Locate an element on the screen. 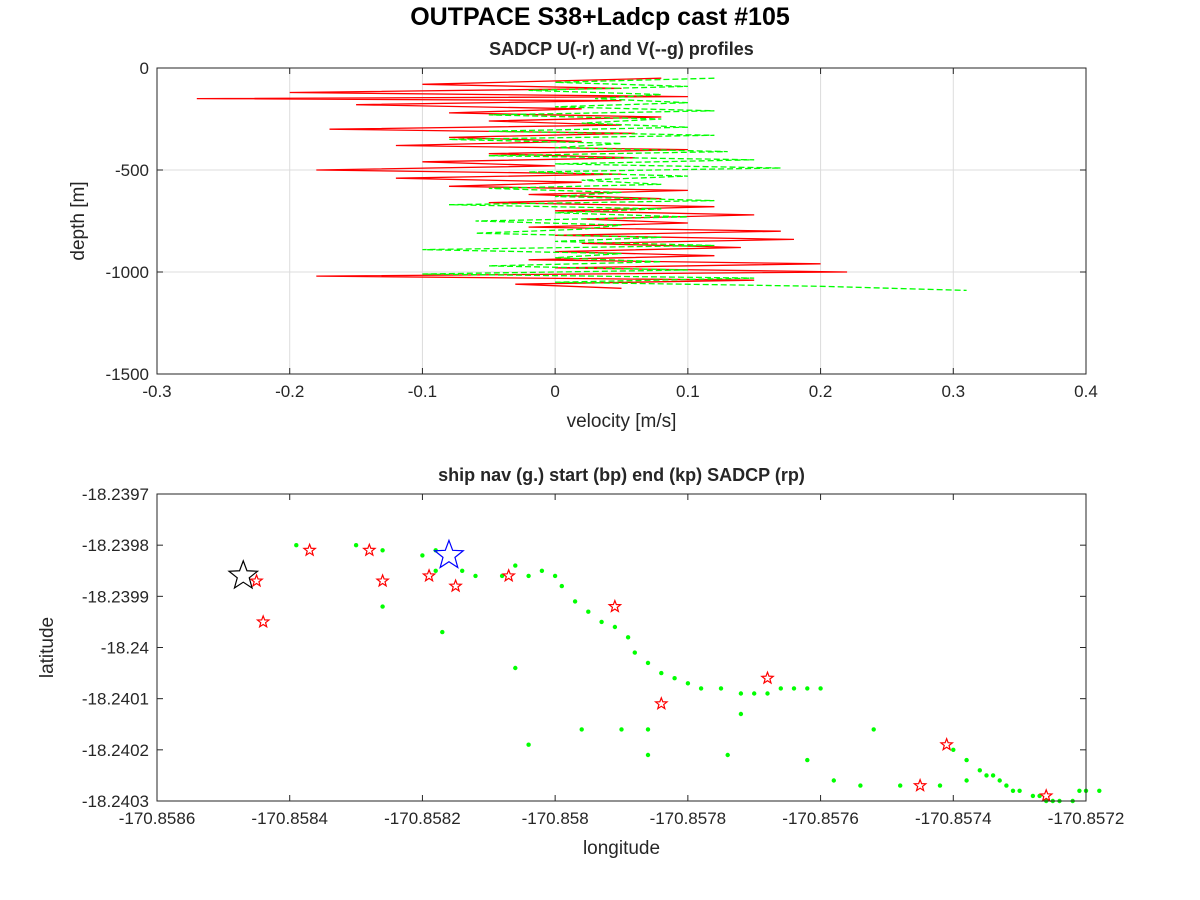 This screenshot has width=1200, height=900. nav-y-tick-label: -18.2402 is located at coordinates (115, 750).